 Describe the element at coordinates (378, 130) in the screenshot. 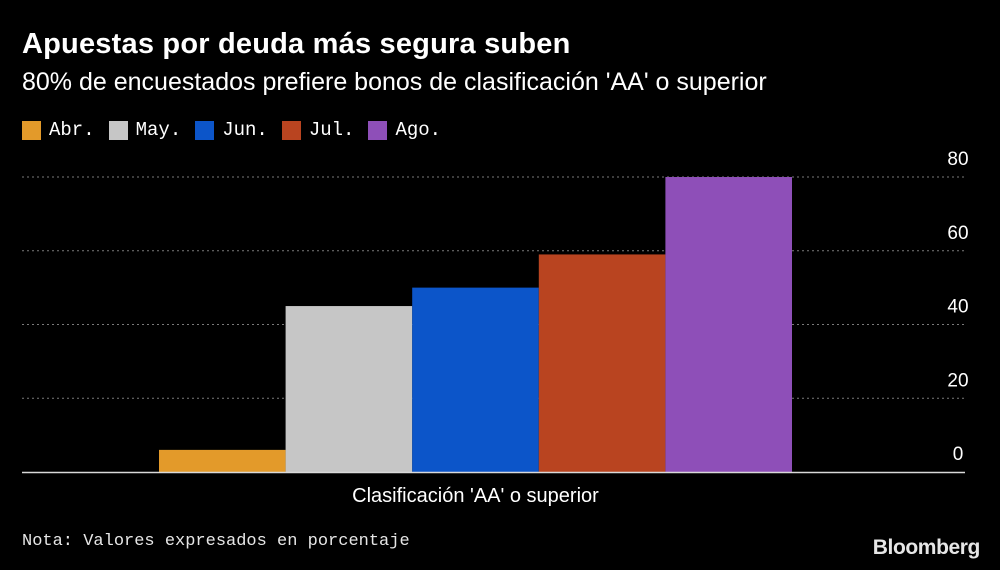

I see `legend-swatch-ago` at that location.